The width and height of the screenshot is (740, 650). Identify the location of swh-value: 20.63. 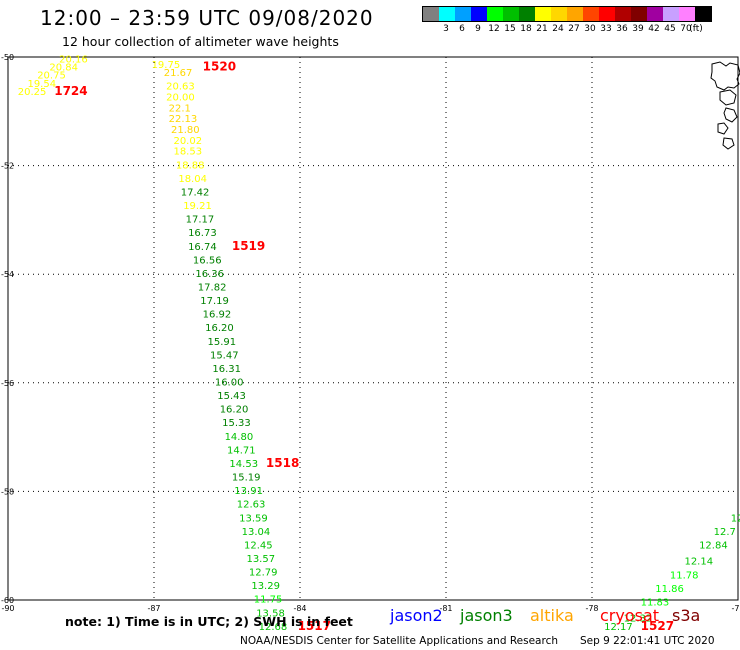
(180, 87).